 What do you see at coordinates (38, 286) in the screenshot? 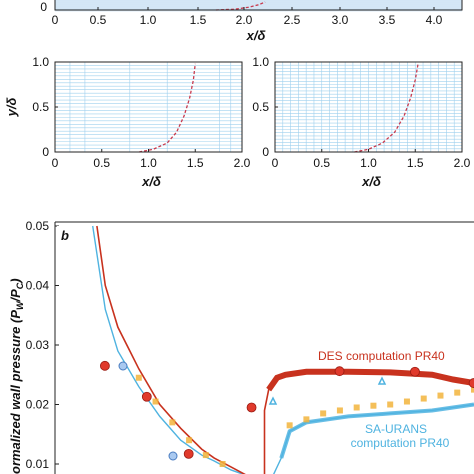
I see `bottom-ytick-label: 0.04` at bounding box center [38, 286].